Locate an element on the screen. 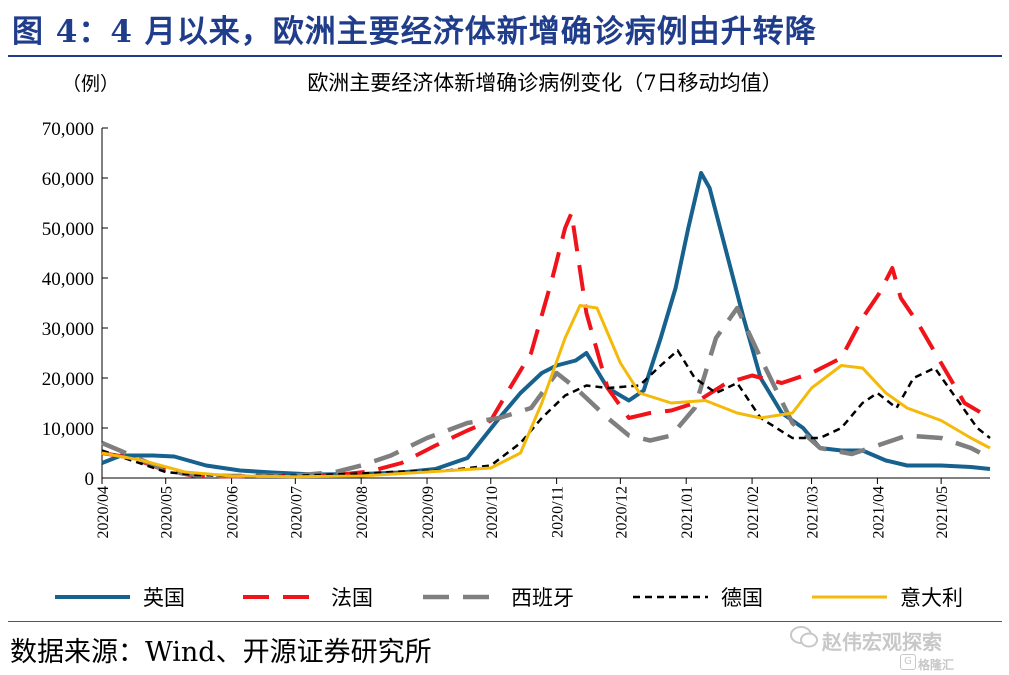 The height and width of the screenshot is (675, 1009). y-tick-label: 30,000 is located at coordinates (68, 329).